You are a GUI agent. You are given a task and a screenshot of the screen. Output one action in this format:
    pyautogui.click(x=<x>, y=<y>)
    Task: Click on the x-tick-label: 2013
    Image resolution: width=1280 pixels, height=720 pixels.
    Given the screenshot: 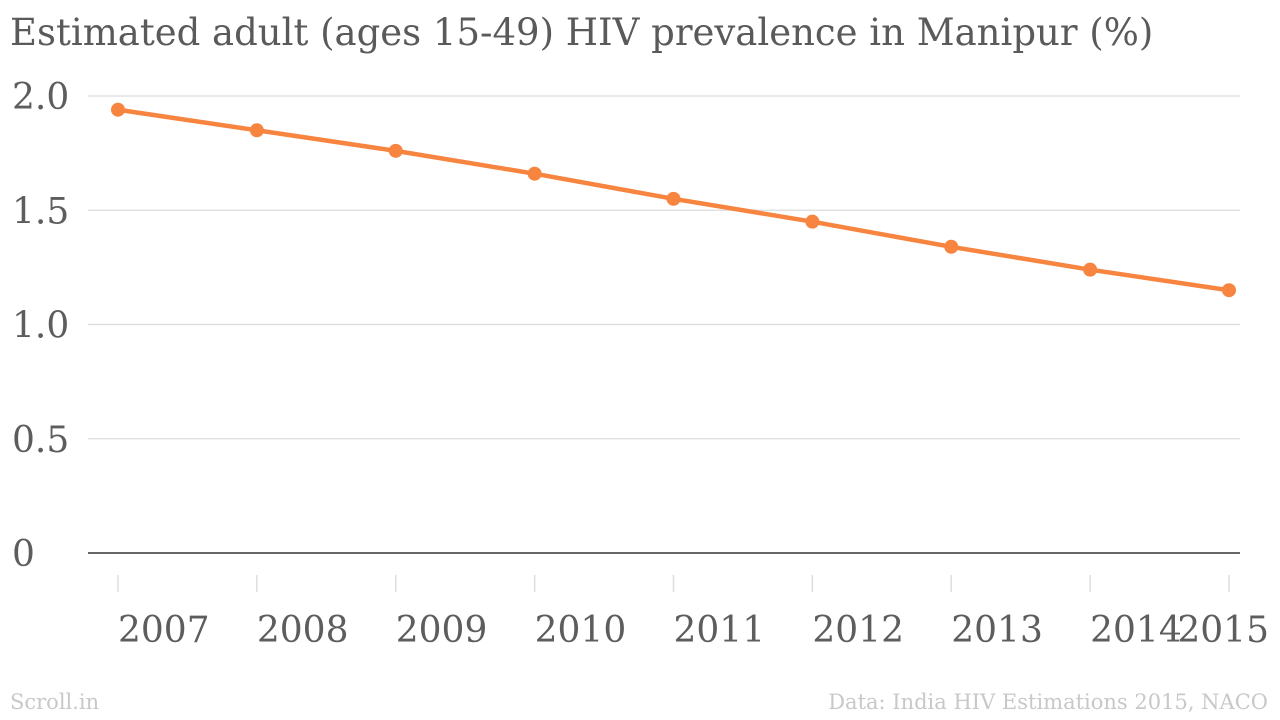 What is the action you would take?
    pyautogui.click(x=997, y=630)
    